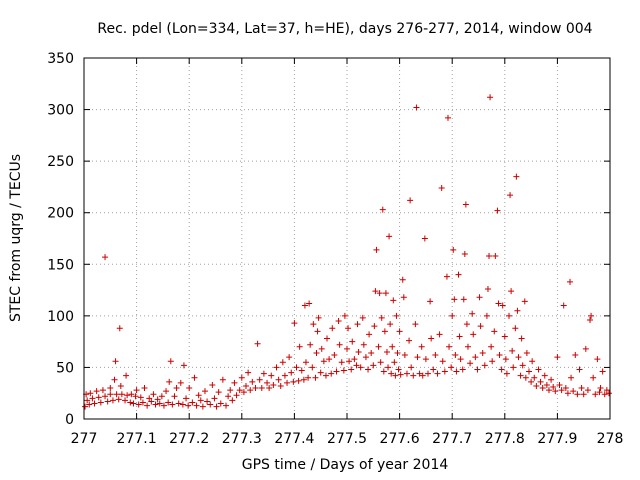  Describe the element at coordinates (60, 162) in the screenshot. I see `y-tick-label: 250` at that location.